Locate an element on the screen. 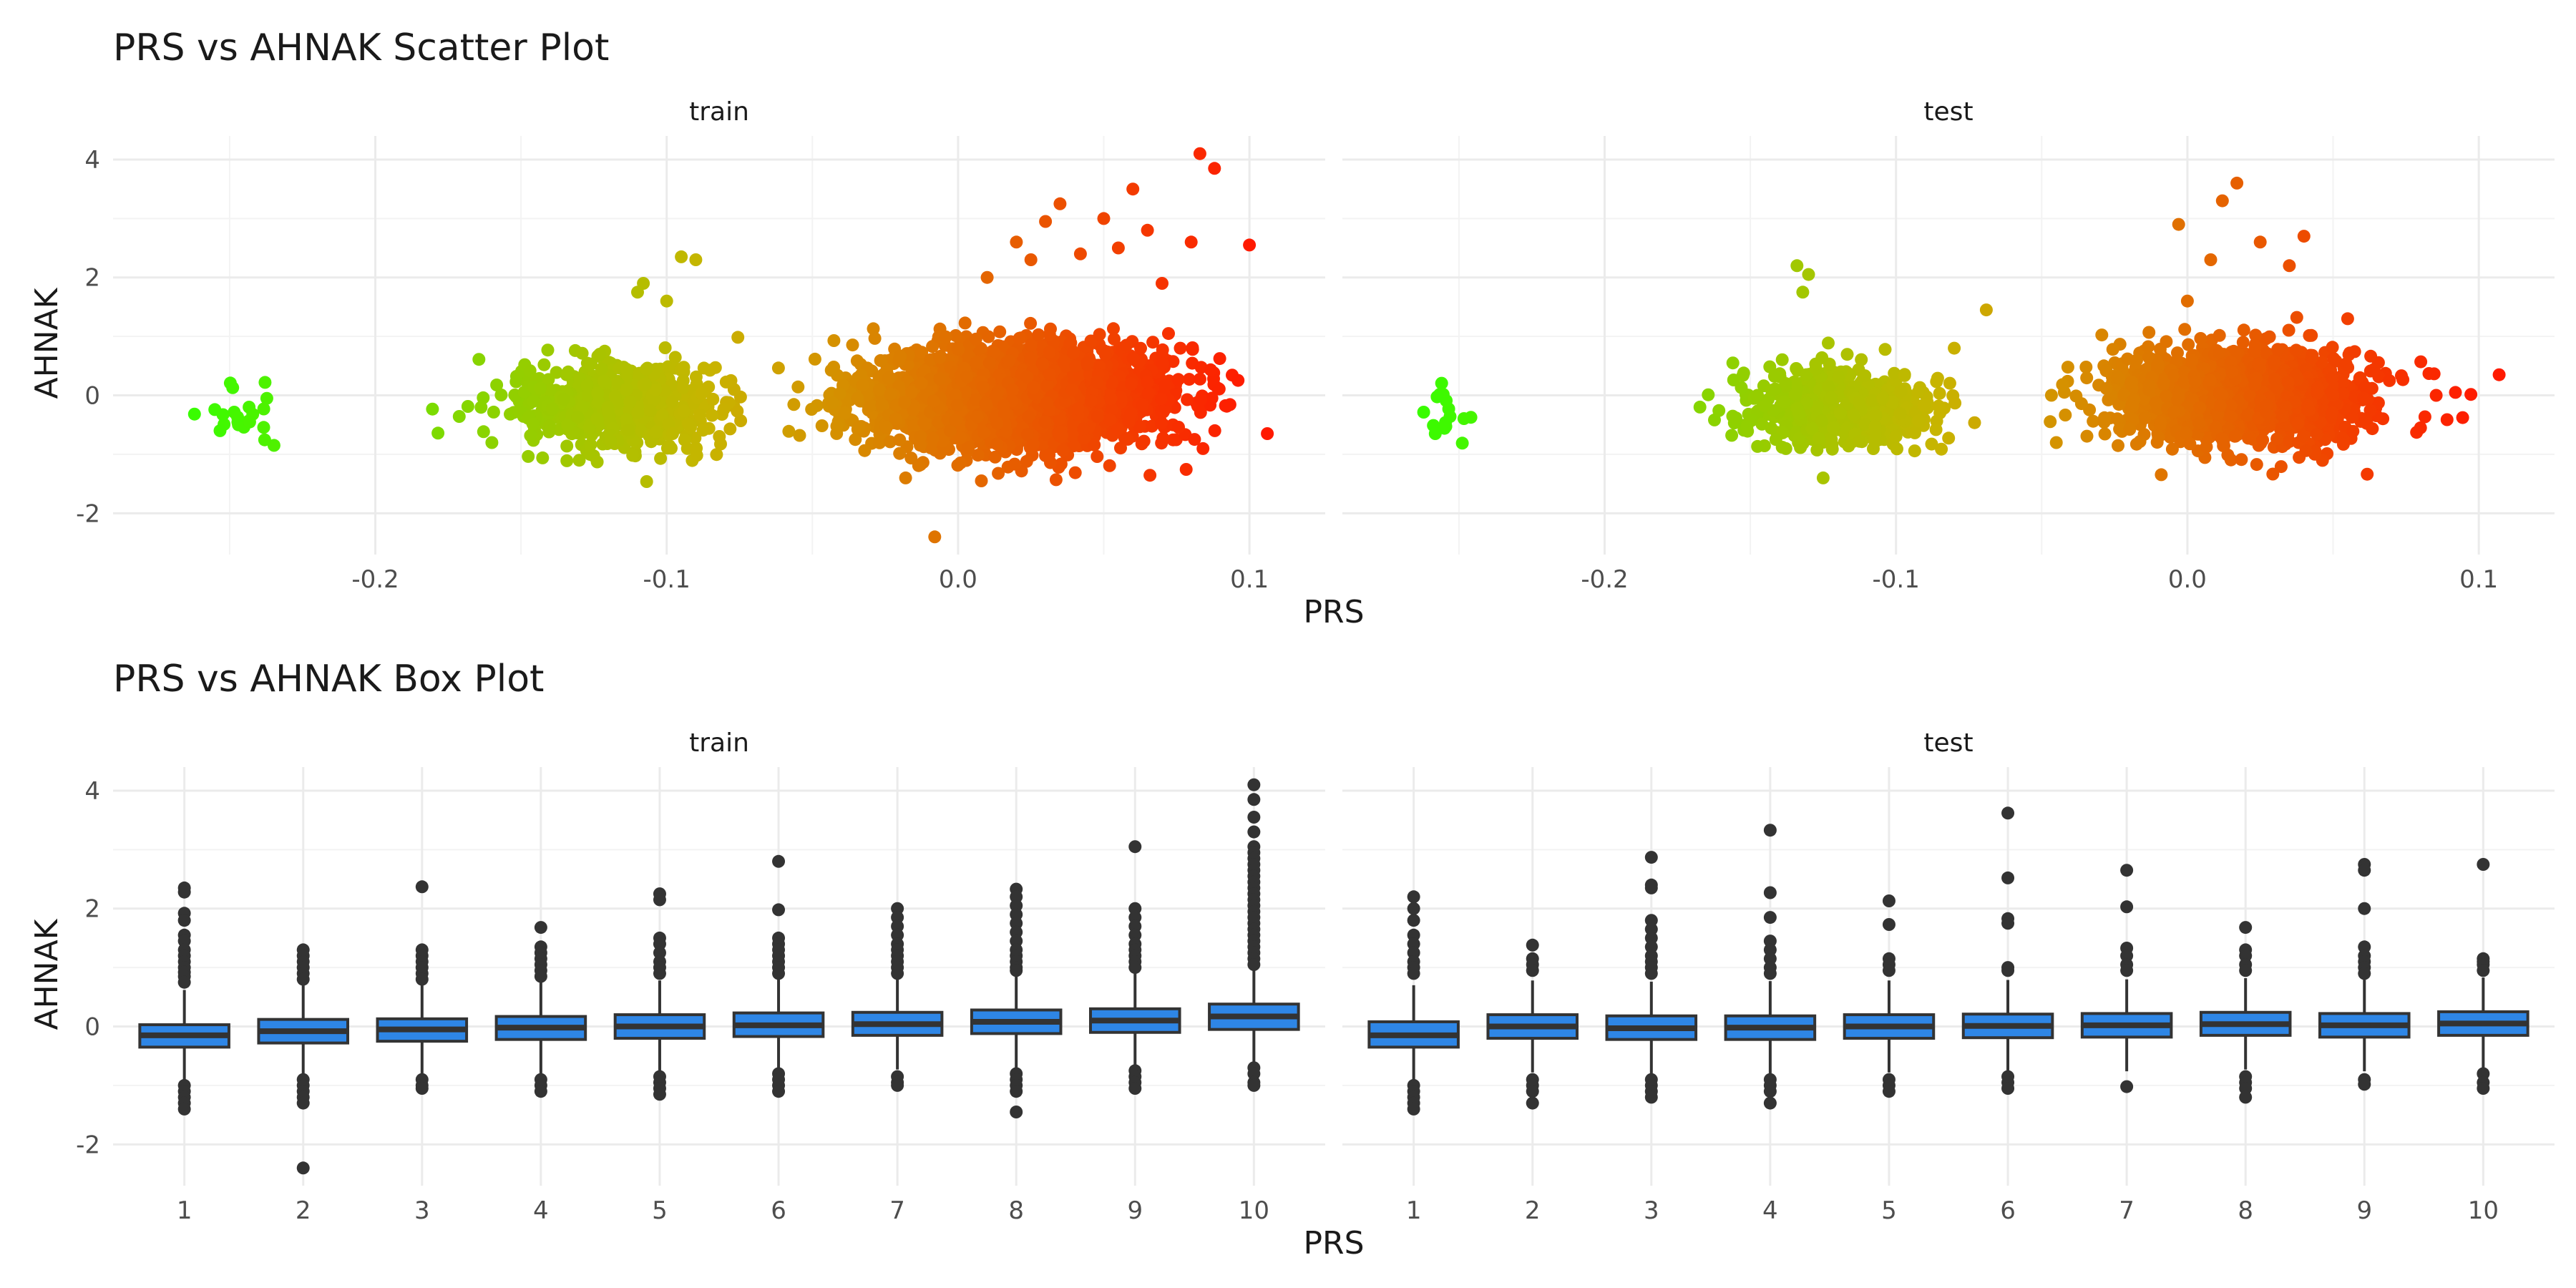  scatter-title: PRS vs AHNAK Scatter Plot is located at coordinates (361, 48).